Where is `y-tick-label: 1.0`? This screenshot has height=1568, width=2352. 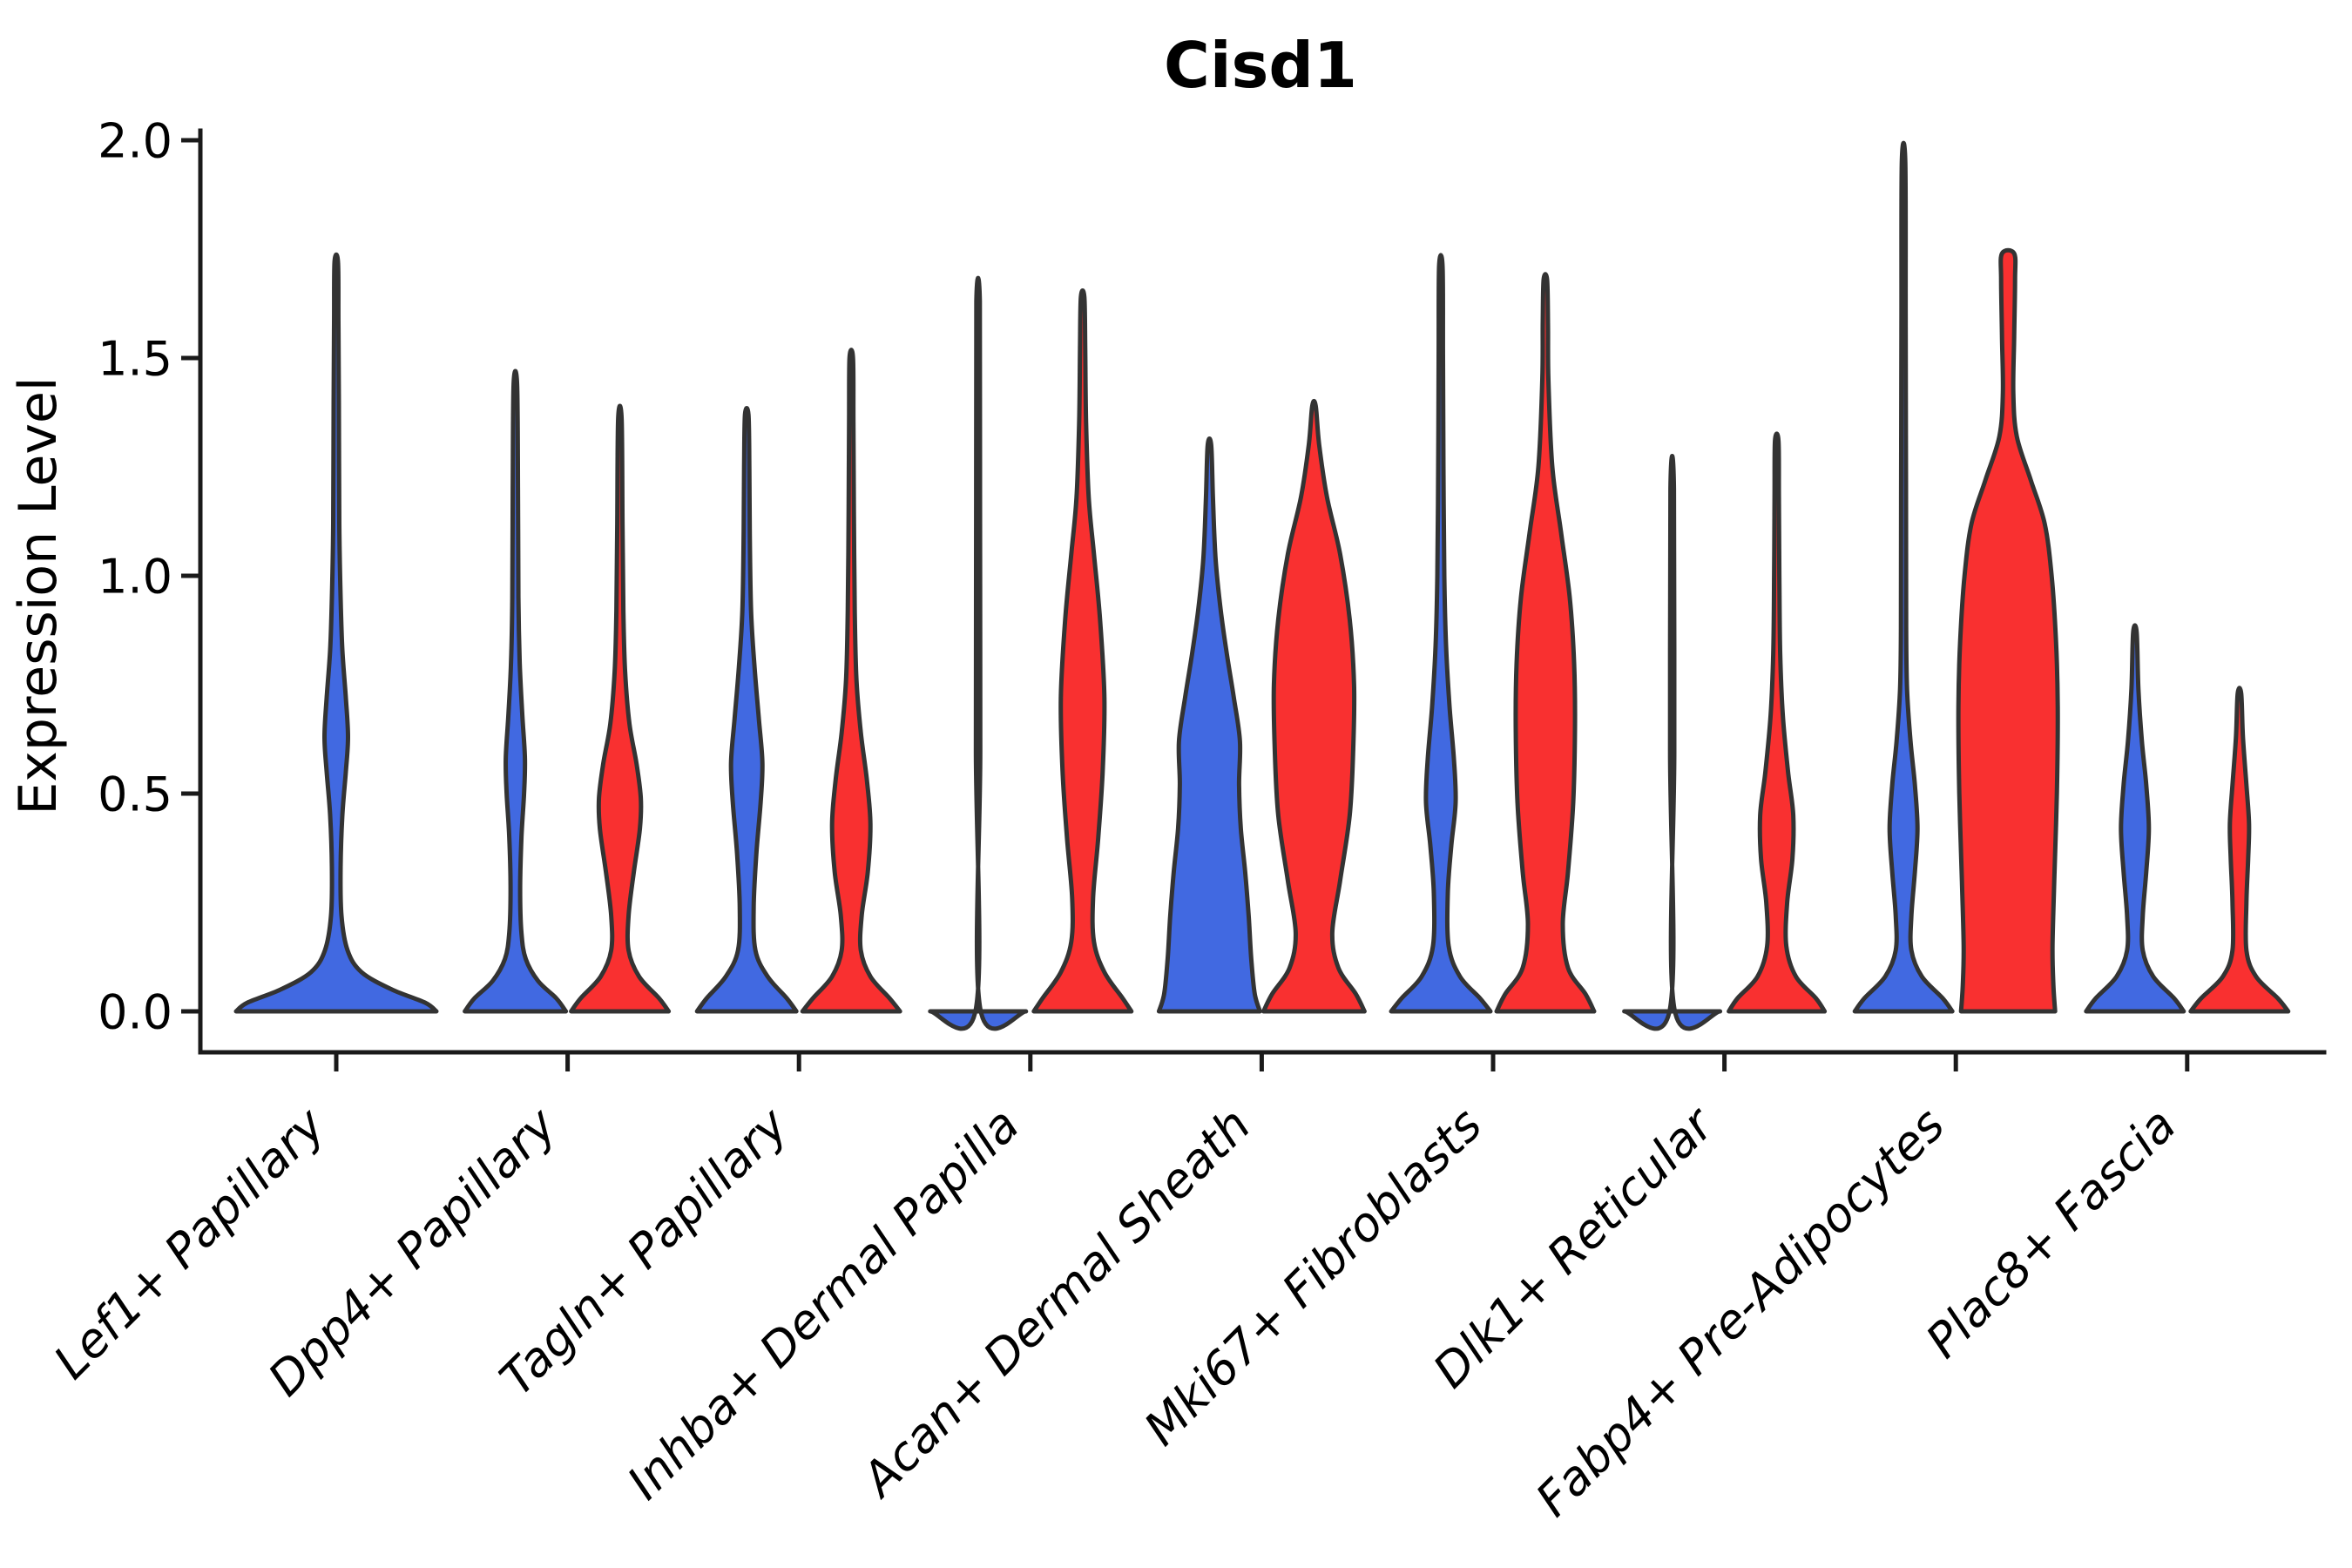 y-tick-label: 1.0 is located at coordinates (135, 576).